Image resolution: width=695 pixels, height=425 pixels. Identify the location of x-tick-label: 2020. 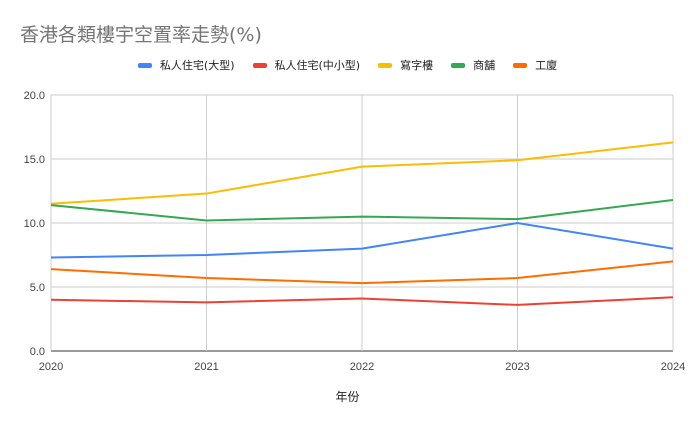
(51, 367).